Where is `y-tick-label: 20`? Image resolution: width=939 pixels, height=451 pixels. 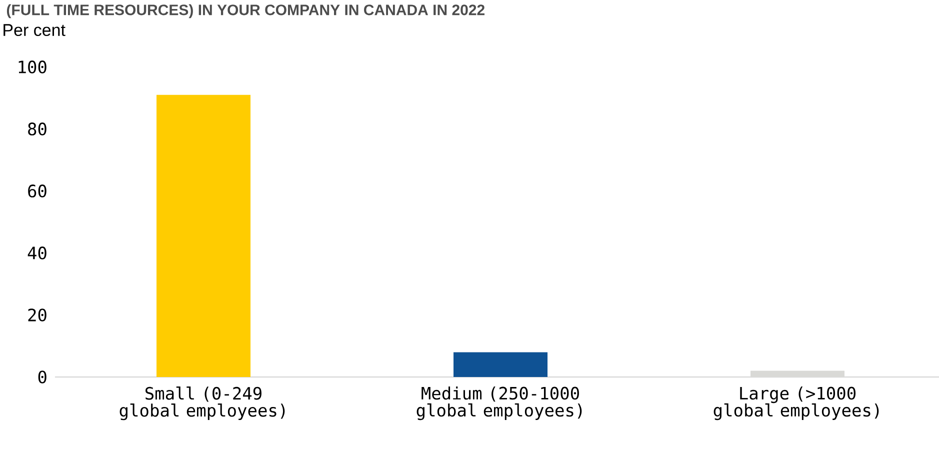
y-tick-label: 20 is located at coordinates (37, 315).